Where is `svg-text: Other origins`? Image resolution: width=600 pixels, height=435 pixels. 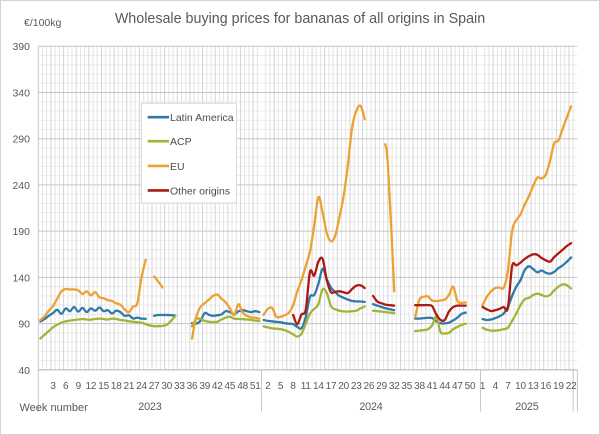 svg-text: Other origins is located at coordinates (200, 191).